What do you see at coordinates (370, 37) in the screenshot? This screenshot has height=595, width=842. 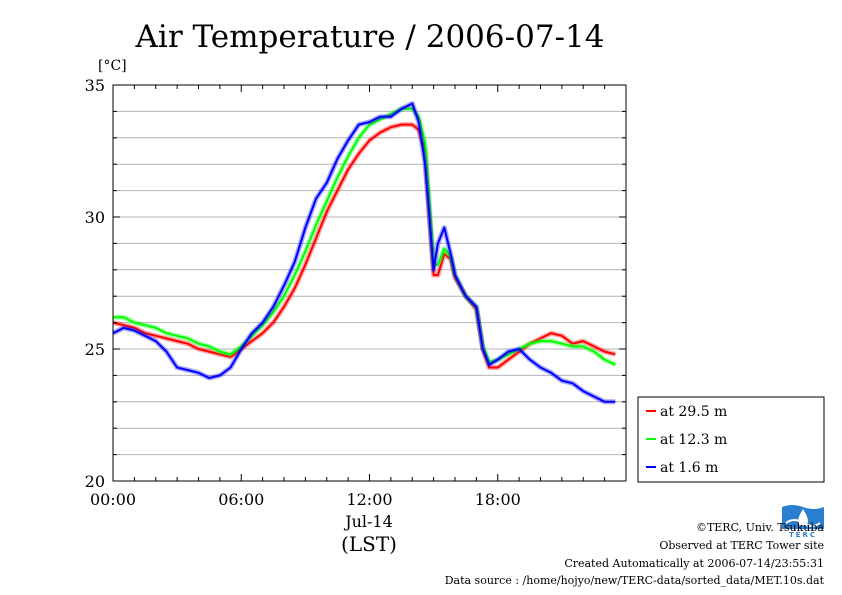 I see `chart-title: Air Temperature / 2006-07-14` at bounding box center [370, 37].